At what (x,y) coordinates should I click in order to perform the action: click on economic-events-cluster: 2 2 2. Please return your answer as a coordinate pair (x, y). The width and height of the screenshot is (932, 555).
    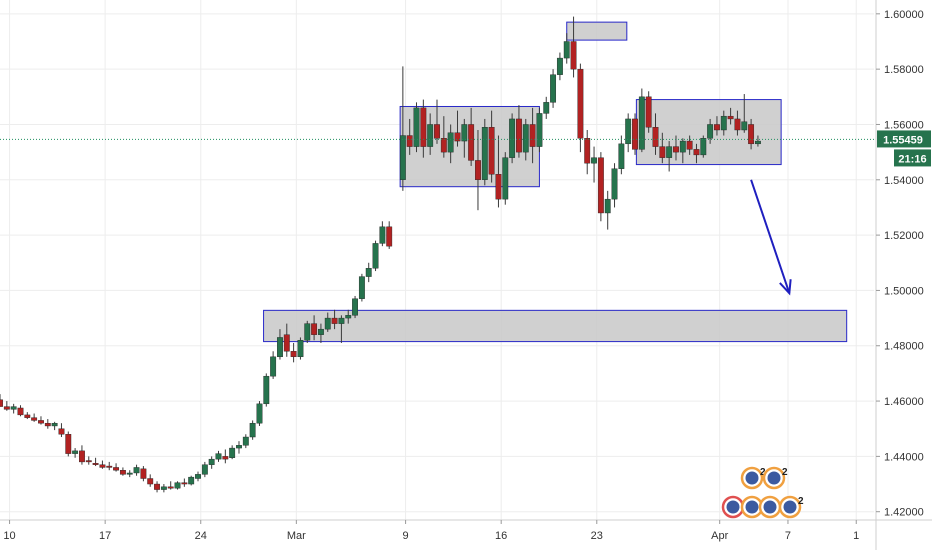
    Looking at the image, I should click on (762, 492).